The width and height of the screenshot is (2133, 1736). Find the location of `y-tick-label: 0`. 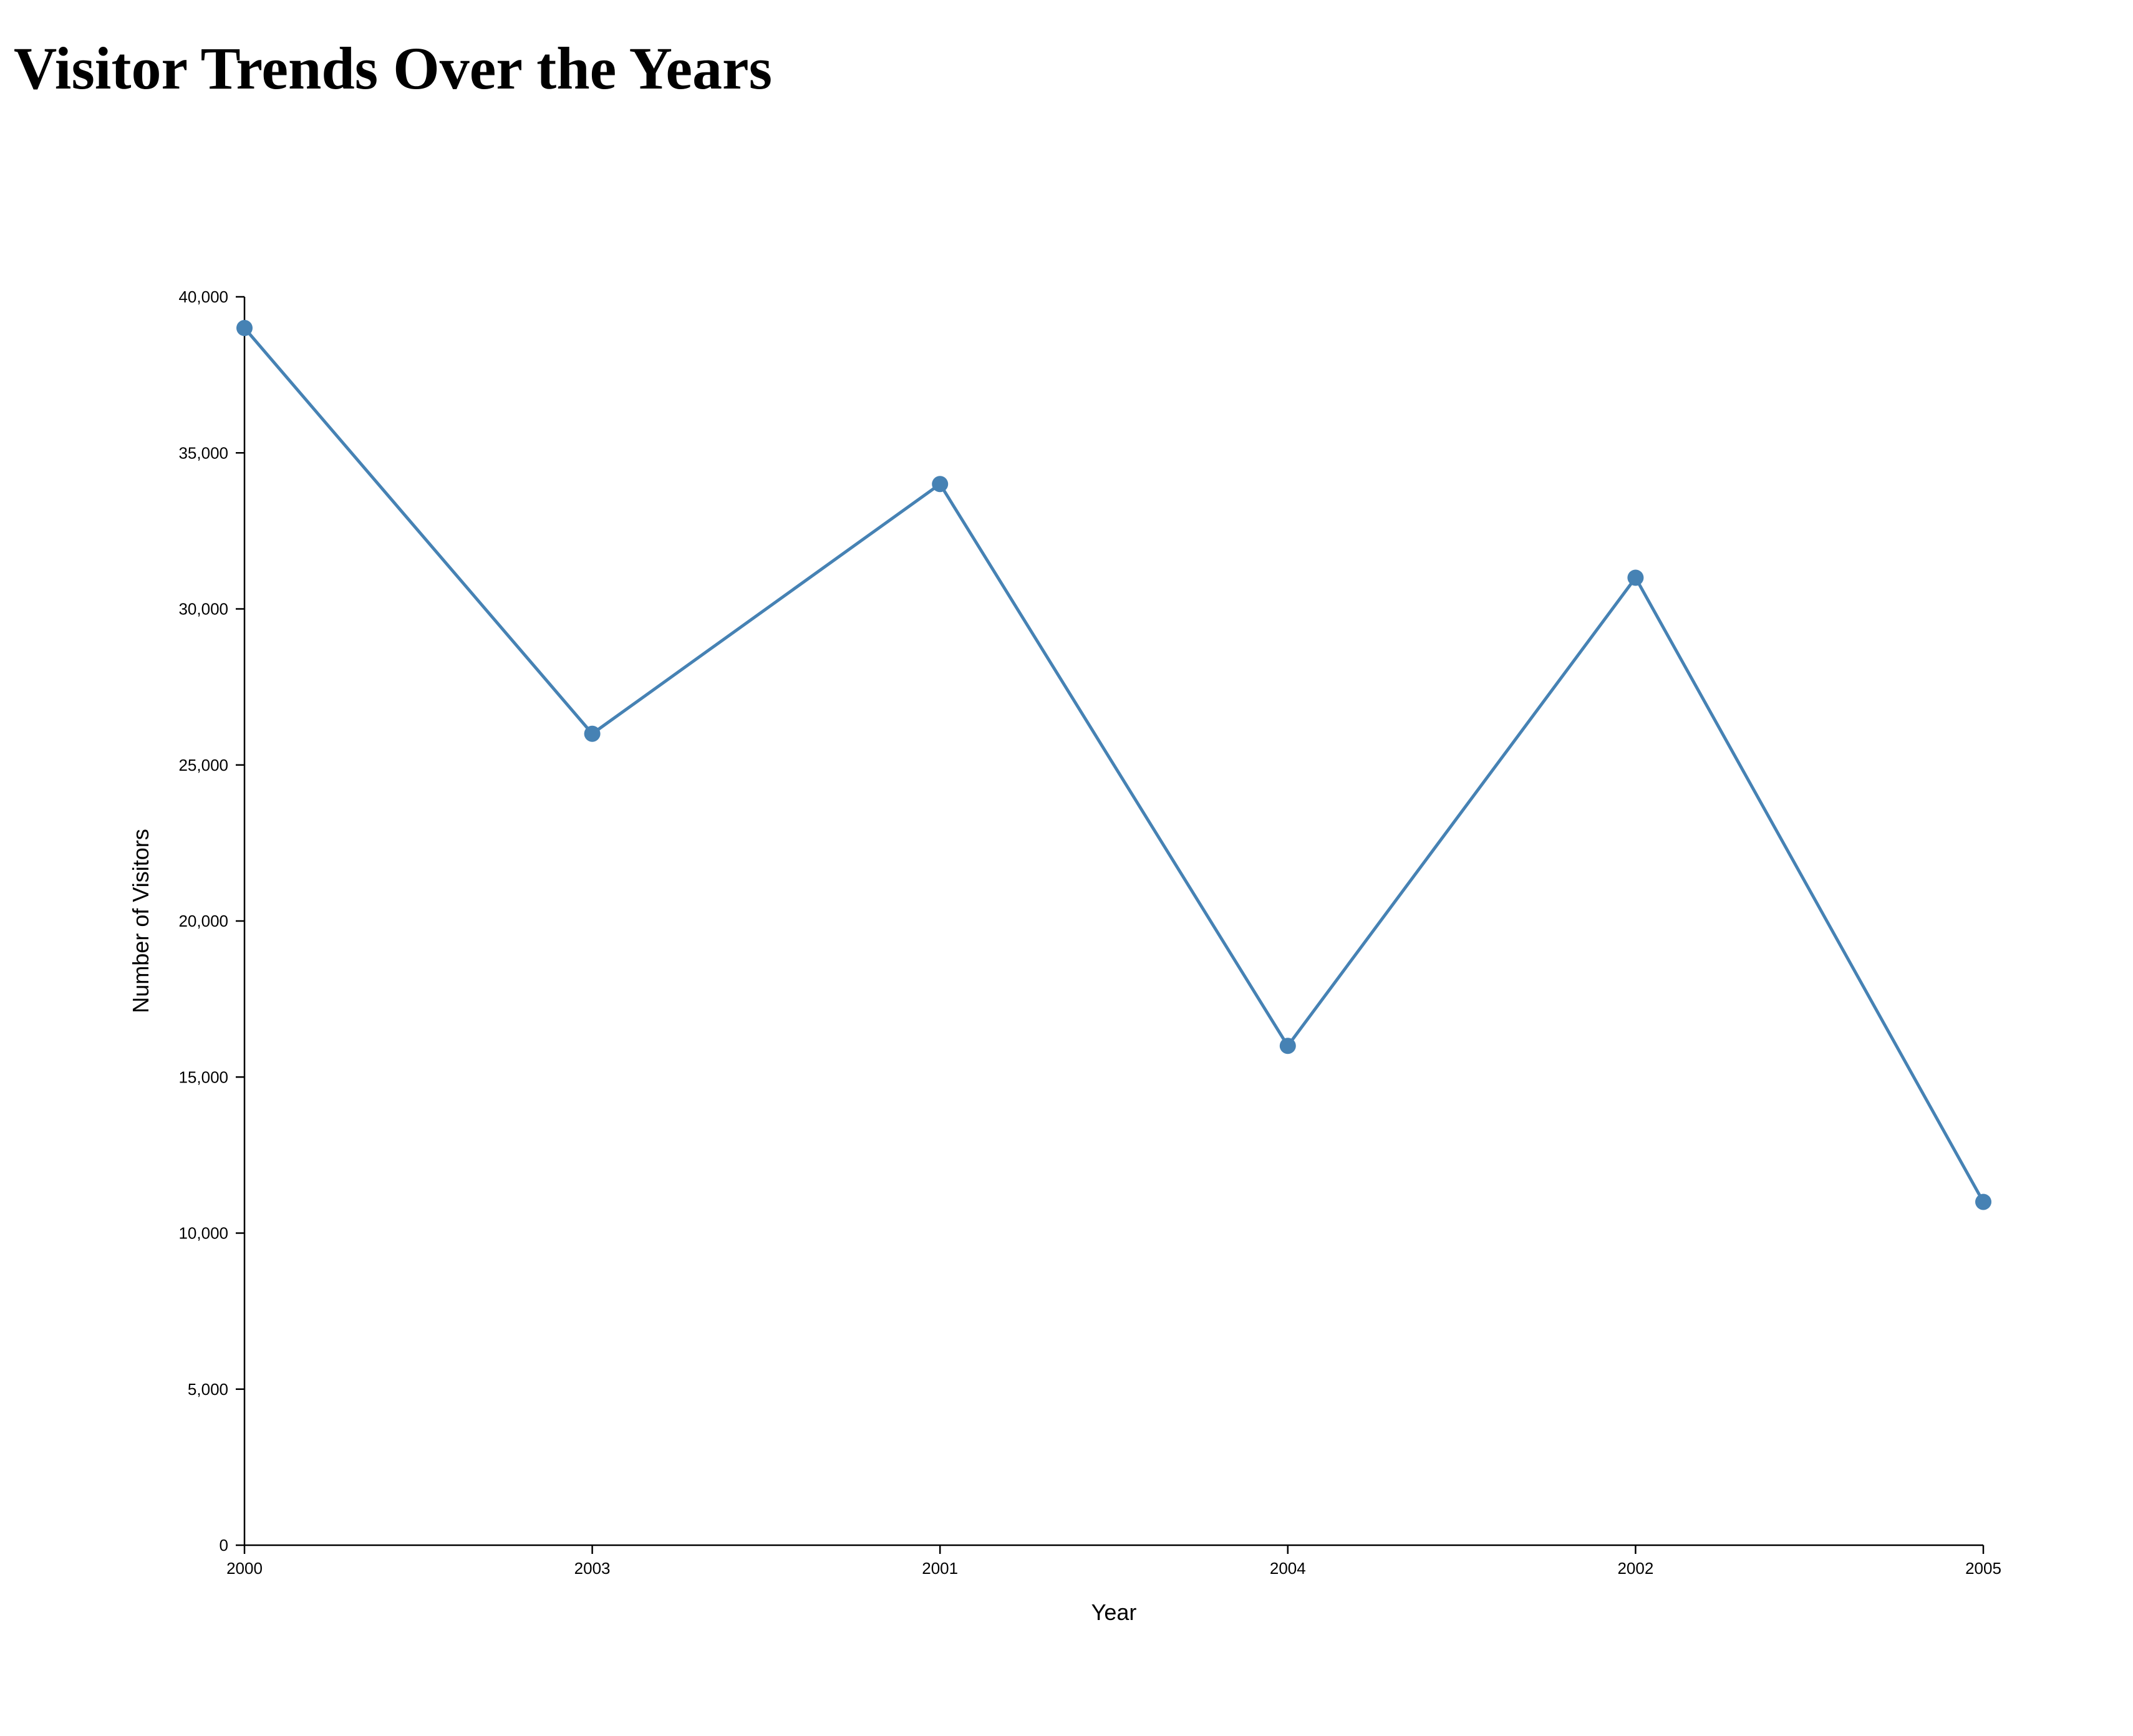

y-tick-label: 0 is located at coordinates (224, 1545).